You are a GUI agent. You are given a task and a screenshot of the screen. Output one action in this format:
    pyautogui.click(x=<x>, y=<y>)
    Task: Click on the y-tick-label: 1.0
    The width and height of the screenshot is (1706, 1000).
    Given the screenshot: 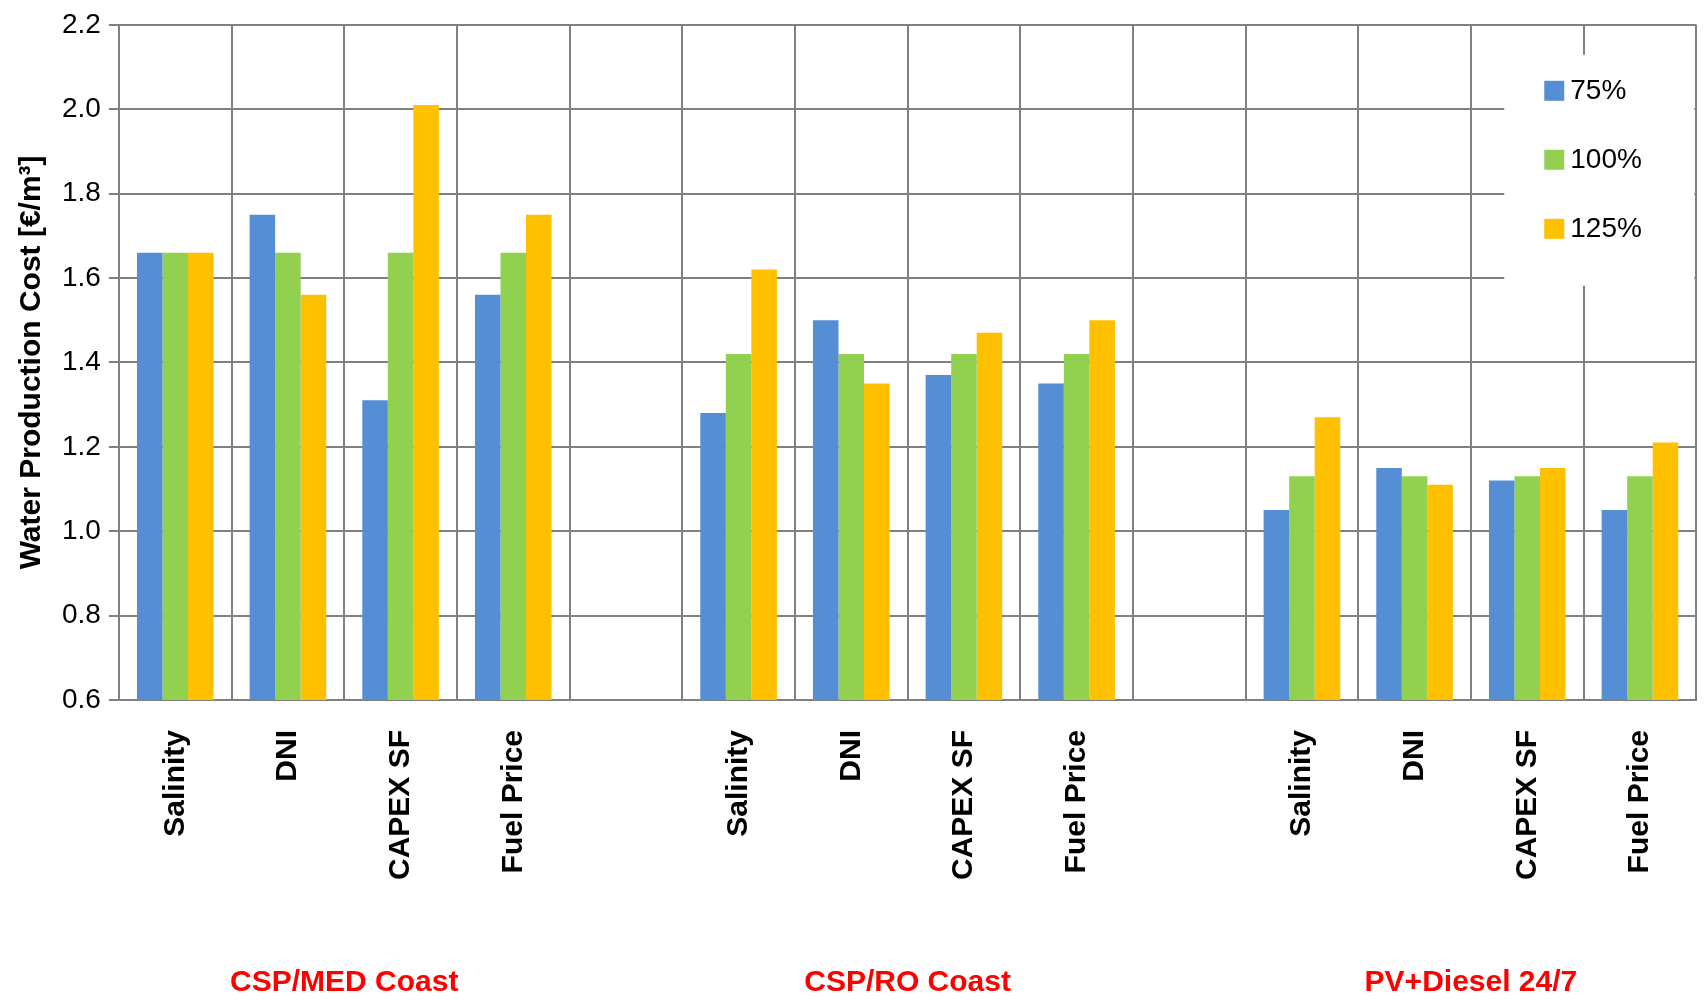 What is the action you would take?
    pyautogui.click(x=81, y=529)
    